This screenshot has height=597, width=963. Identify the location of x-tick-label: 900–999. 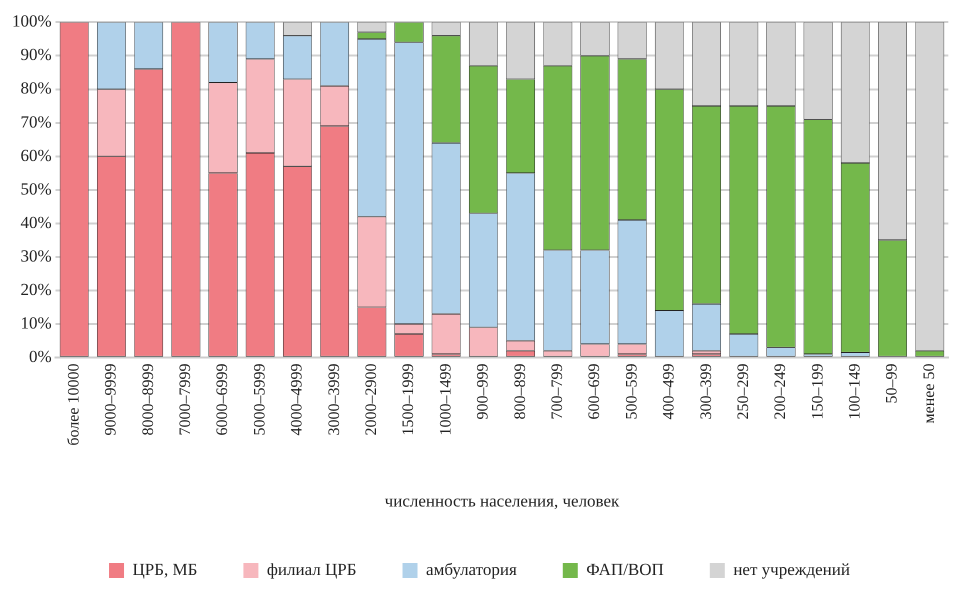
(483, 391).